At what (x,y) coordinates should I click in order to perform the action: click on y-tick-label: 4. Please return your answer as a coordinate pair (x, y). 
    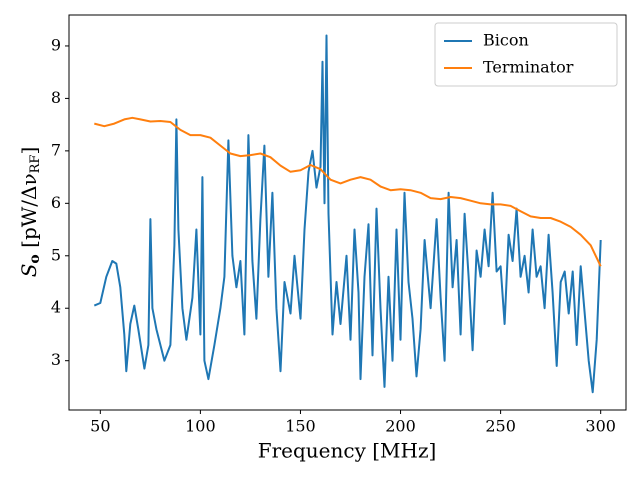
    Looking at the image, I should click on (56, 307).